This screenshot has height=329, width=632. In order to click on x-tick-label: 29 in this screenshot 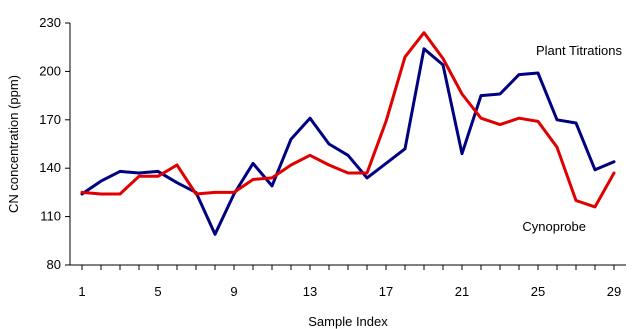, I will do `click(614, 291)`.